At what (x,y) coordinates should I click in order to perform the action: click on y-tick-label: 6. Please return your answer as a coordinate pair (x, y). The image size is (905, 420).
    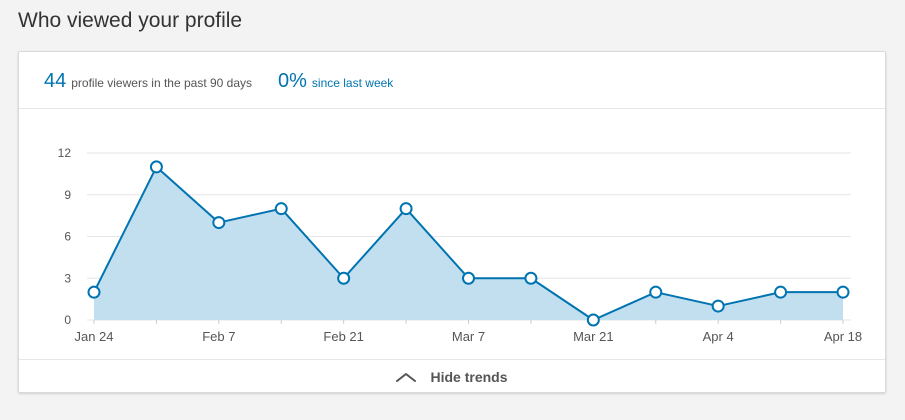
    Looking at the image, I should click on (67, 237).